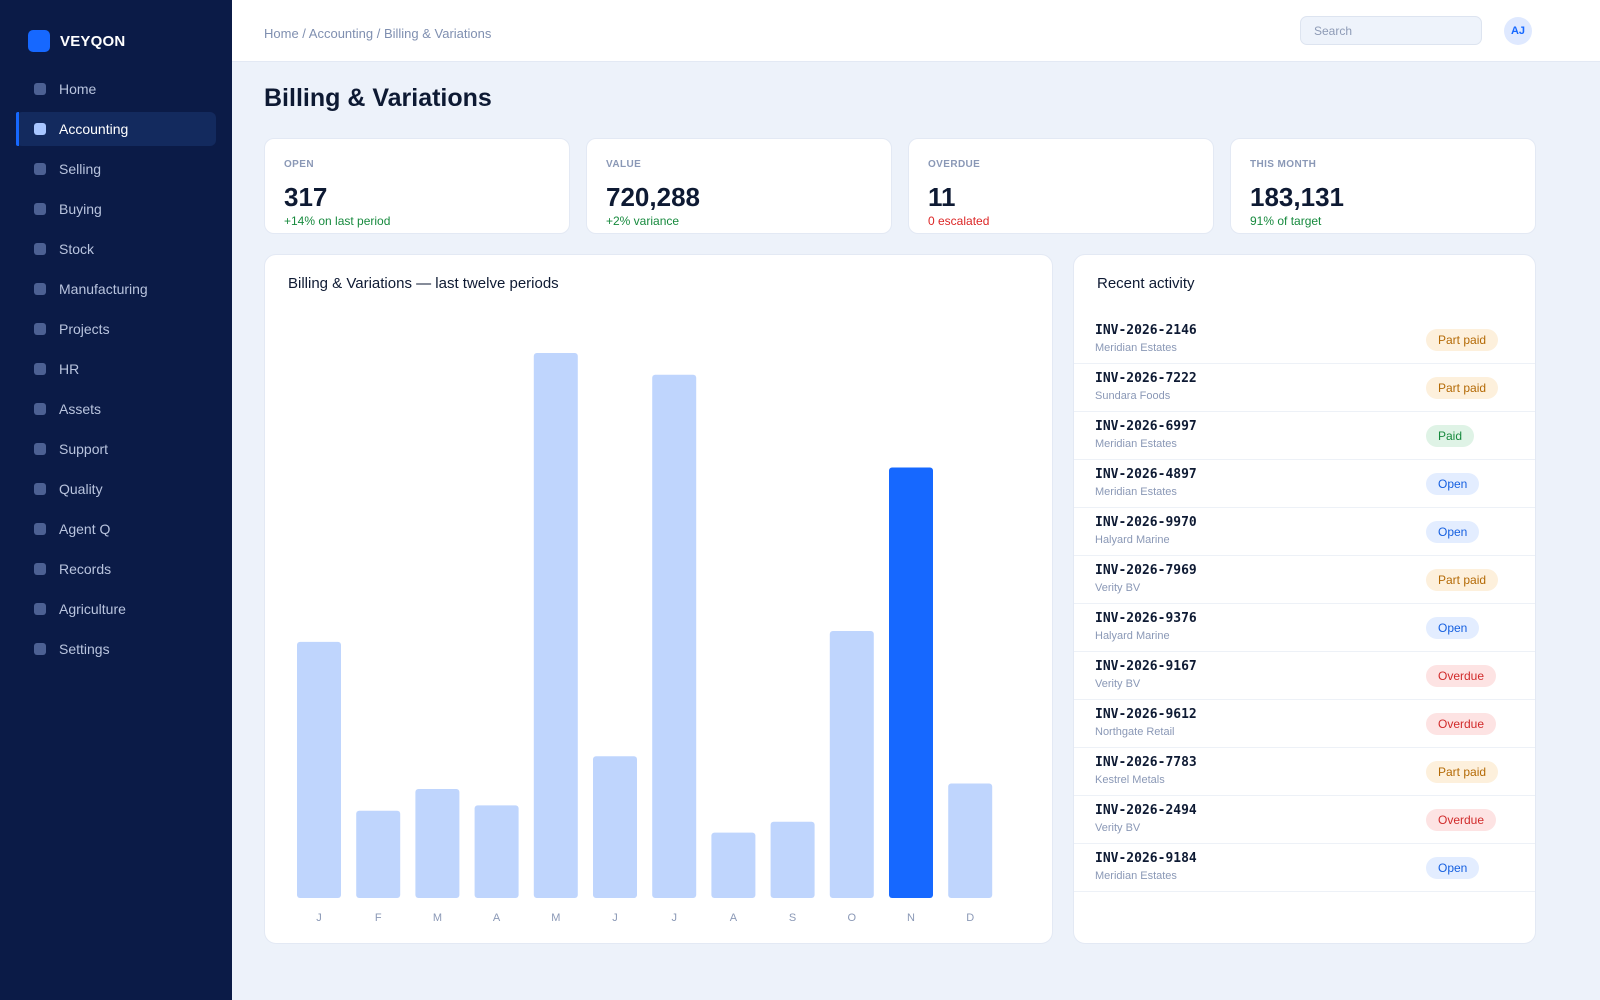  What do you see at coordinates (94, 129) in the screenshot?
I see `sidebar-item-label: Accounting` at bounding box center [94, 129].